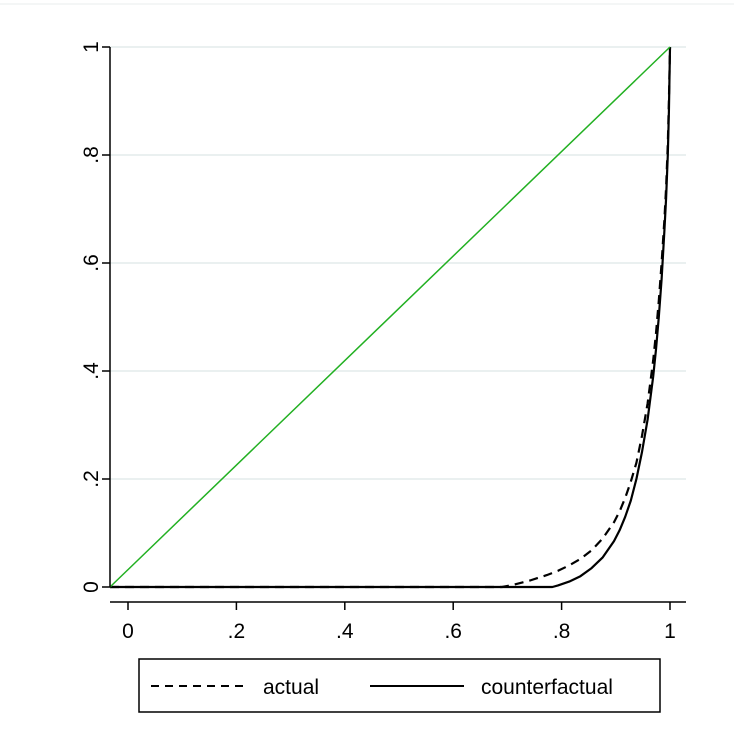 The image size is (734, 740). Describe the element at coordinates (128, 631) in the screenshot. I see `x-tick-label: 0` at that location.